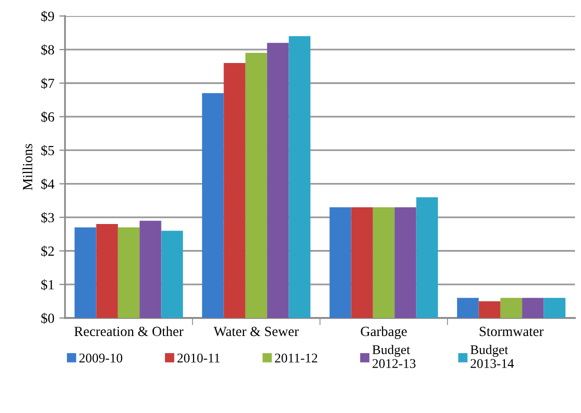 Image resolution: width=581 pixels, height=413 pixels. Describe the element at coordinates (47, 16) in the screenshot. I see `y-tick-label: $9` at that location.